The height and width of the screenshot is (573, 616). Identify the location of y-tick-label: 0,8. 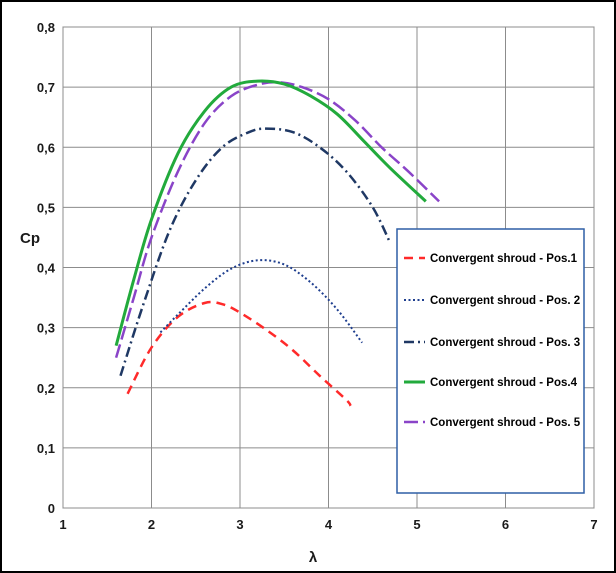
(46, 27).